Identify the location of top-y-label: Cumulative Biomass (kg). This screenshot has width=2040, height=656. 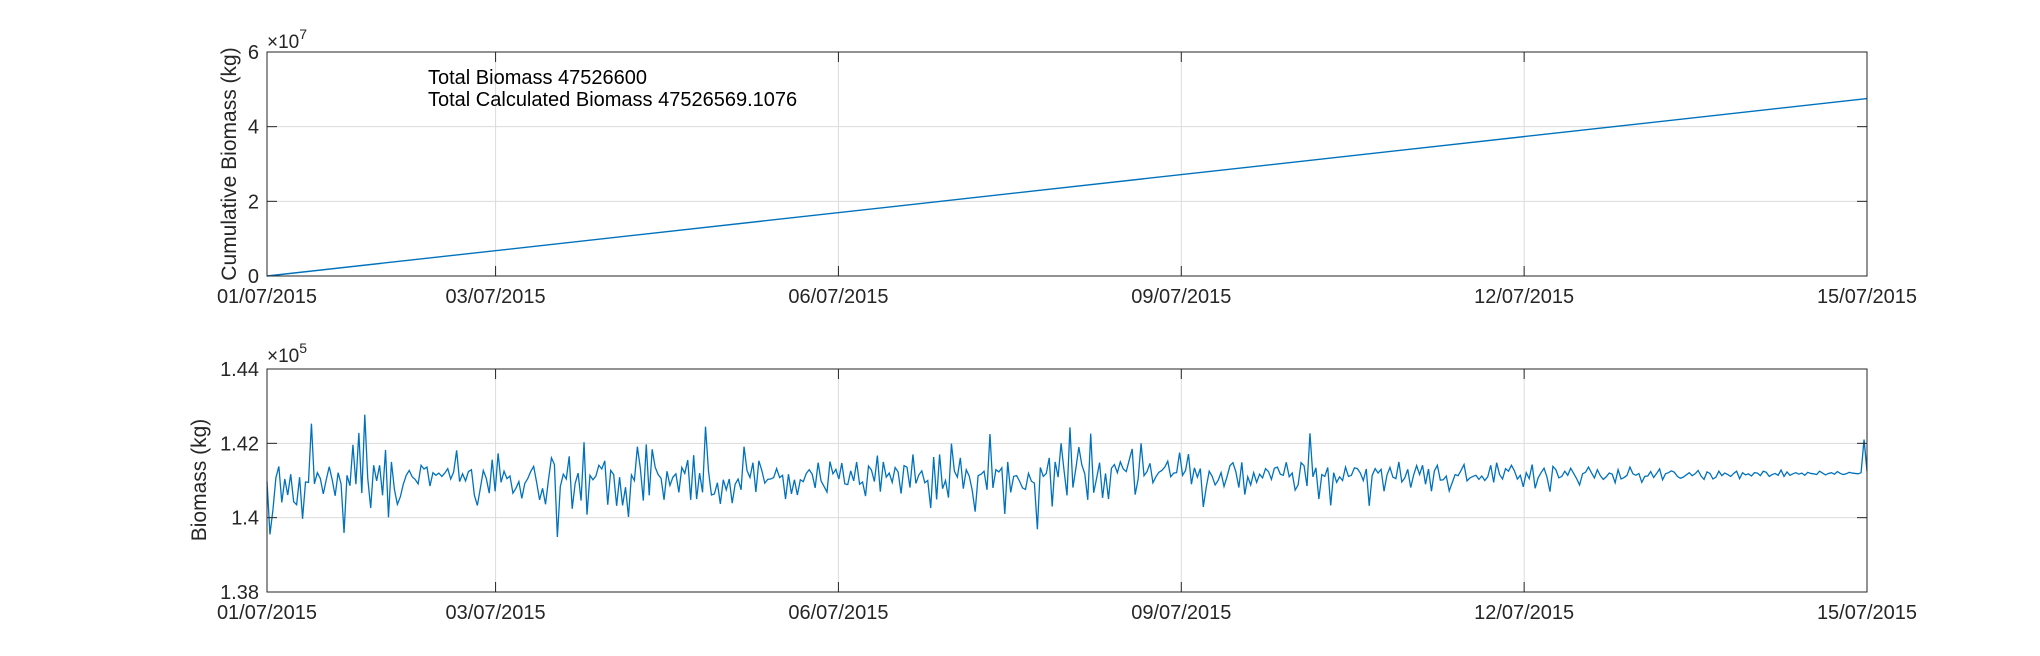
(229, 163).